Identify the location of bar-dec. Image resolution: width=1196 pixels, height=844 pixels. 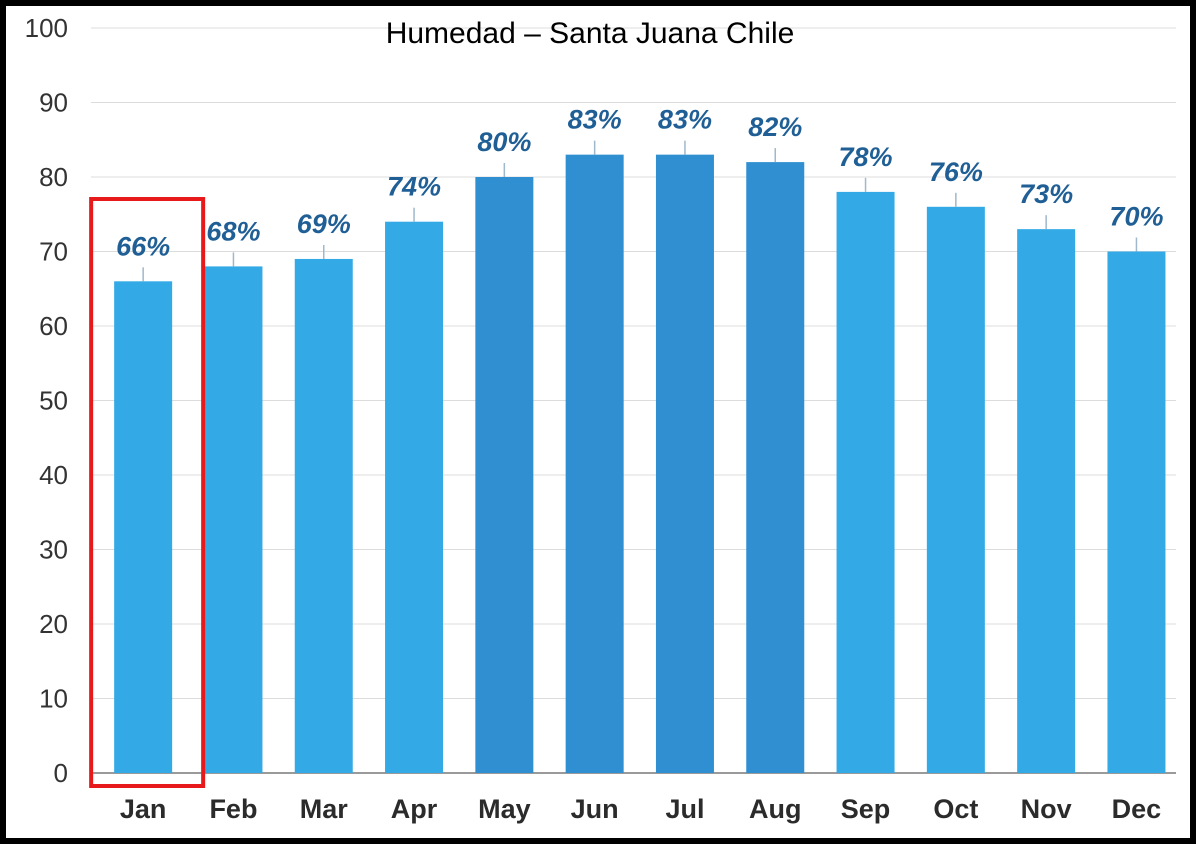
(1136, 512).